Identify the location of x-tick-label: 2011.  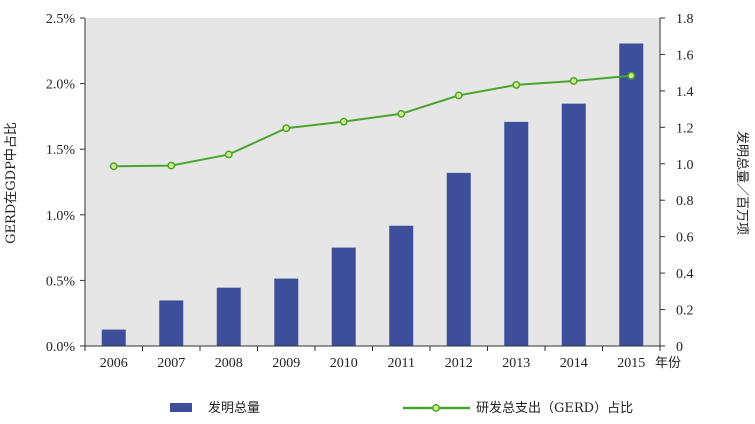
(401, 363).